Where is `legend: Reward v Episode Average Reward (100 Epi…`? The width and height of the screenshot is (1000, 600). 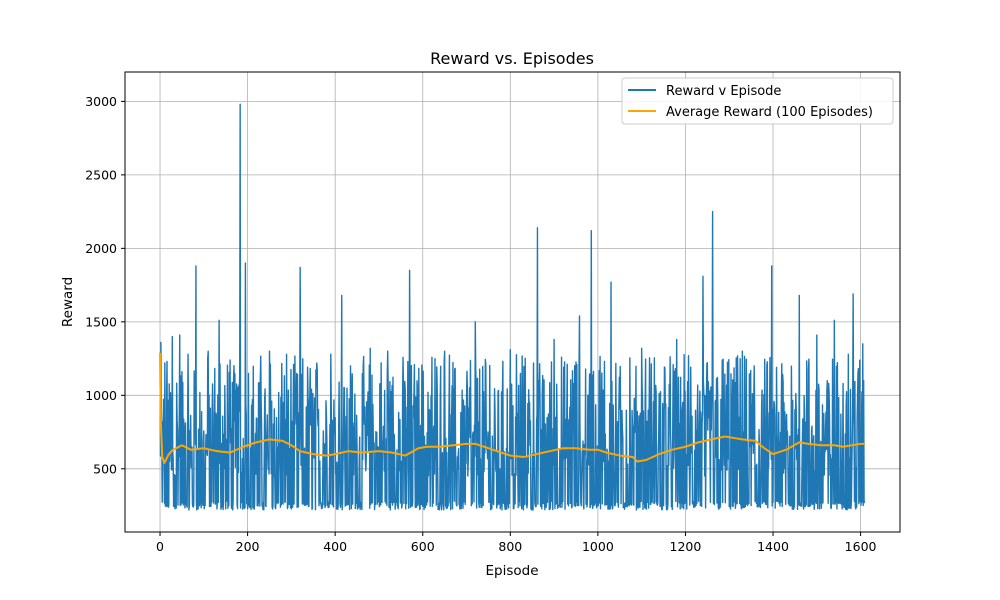
legend: Reward v Episode Average Reward (100 Epi… is located at coordinates (757, 101).